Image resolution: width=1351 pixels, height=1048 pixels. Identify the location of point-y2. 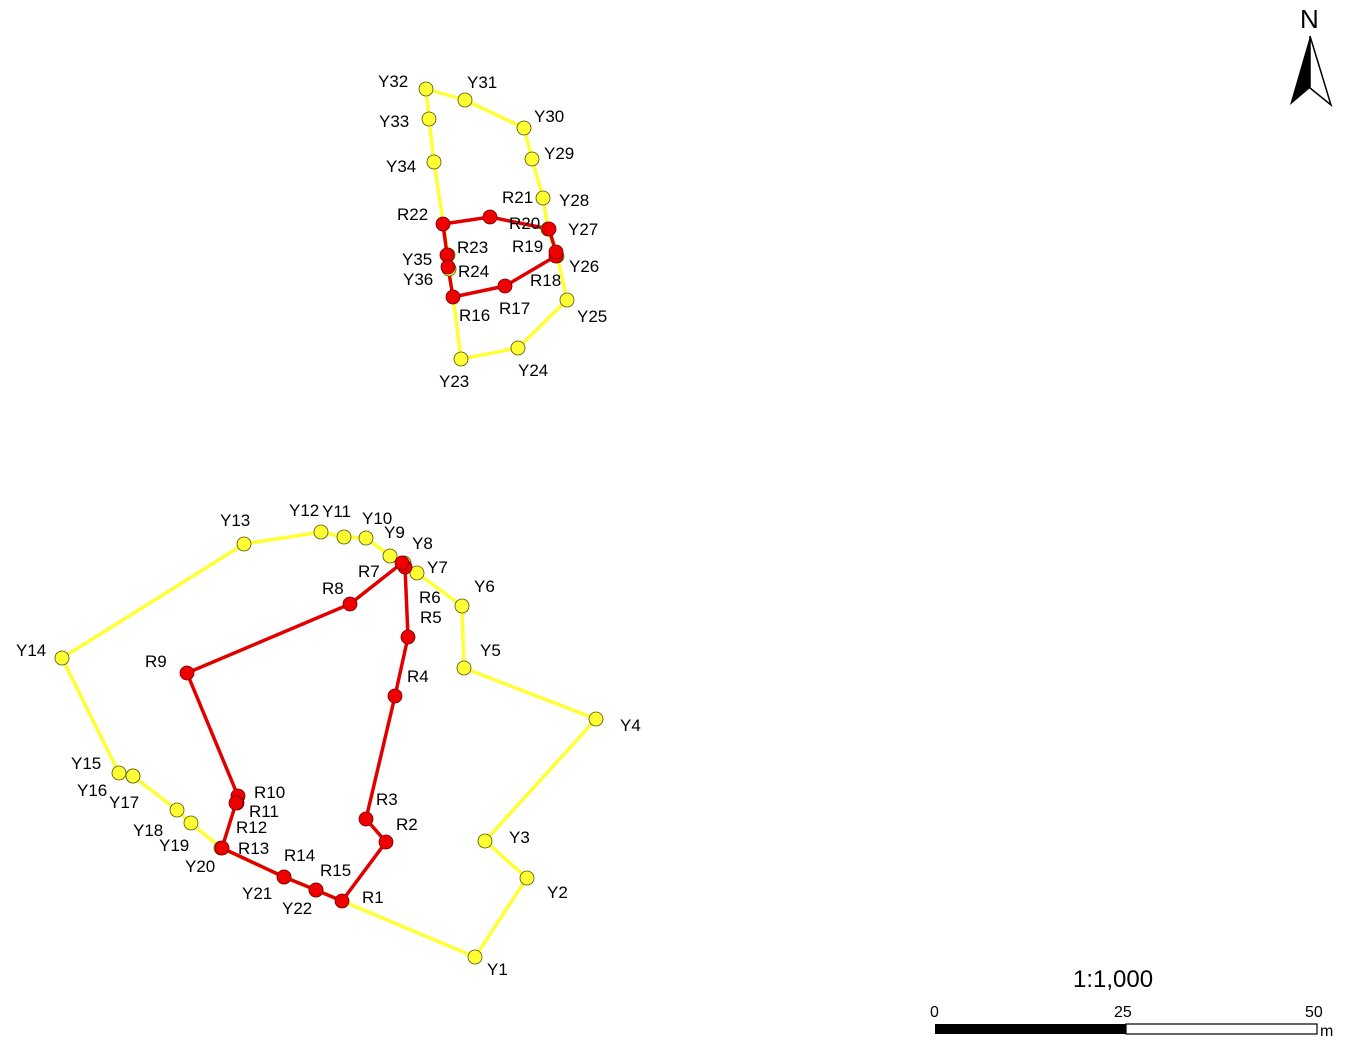
(527, 878).